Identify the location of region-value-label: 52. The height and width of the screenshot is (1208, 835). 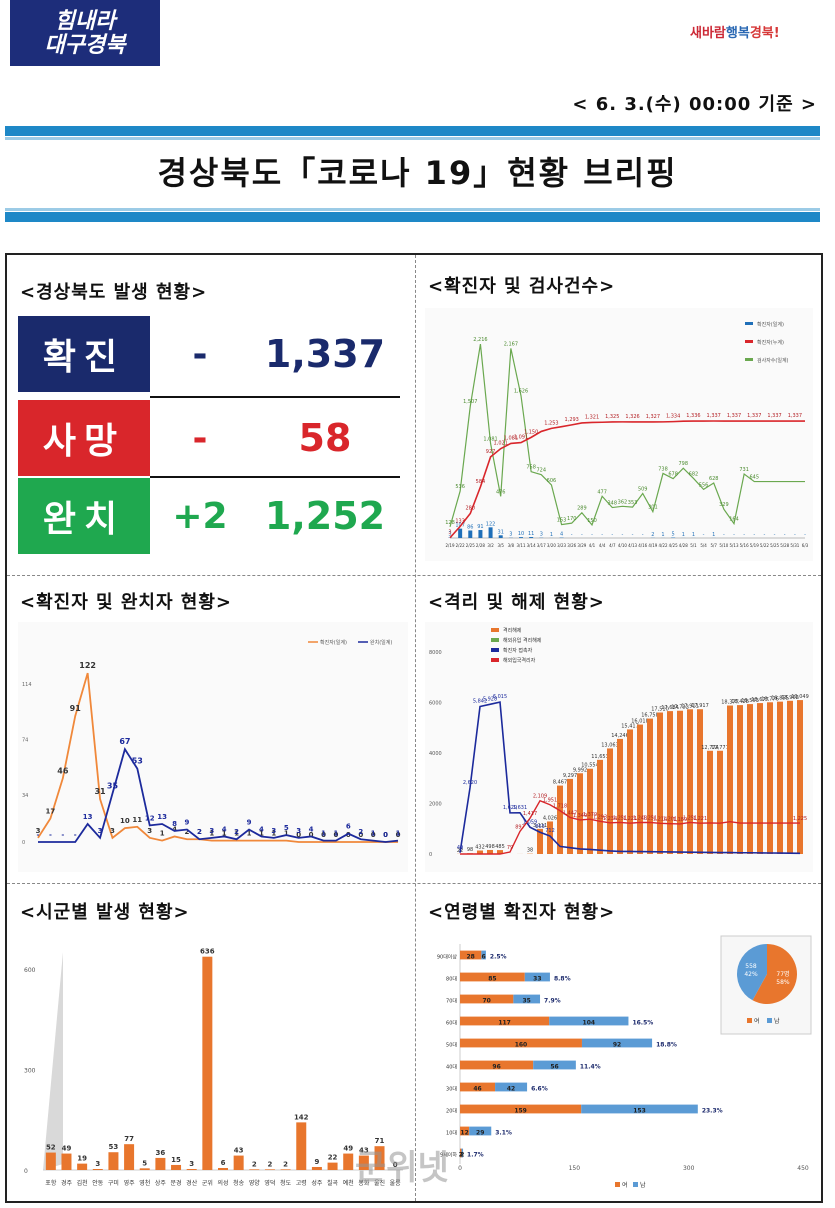
(51, 1148).